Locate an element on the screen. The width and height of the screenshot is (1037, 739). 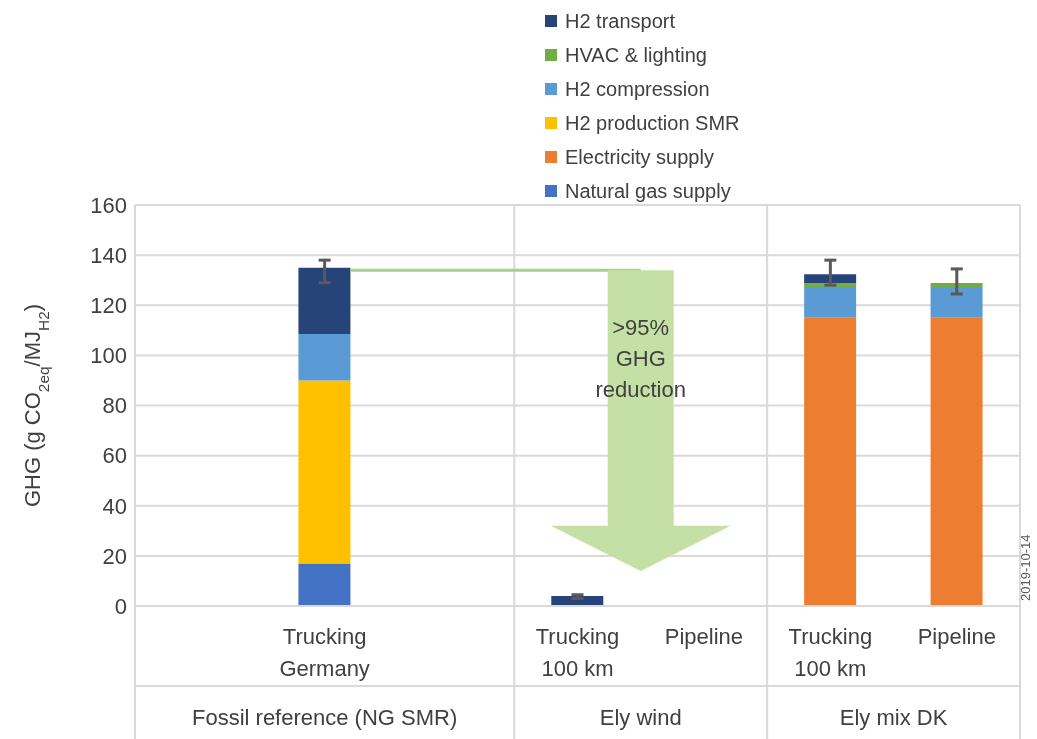
y-tick-label: 120 is located at coordinates (108, 306).